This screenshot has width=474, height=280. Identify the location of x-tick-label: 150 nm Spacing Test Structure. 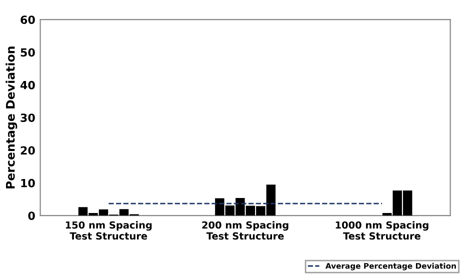
(109, 230).